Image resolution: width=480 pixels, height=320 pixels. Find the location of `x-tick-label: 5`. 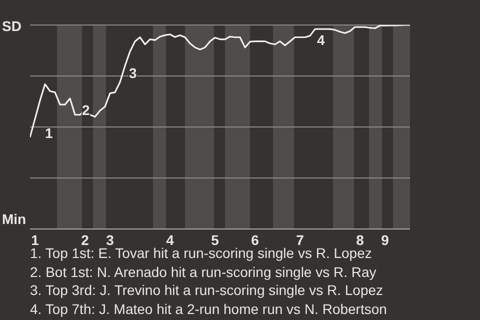

x-tick-label: 5 is located at coordinates (215, 240).